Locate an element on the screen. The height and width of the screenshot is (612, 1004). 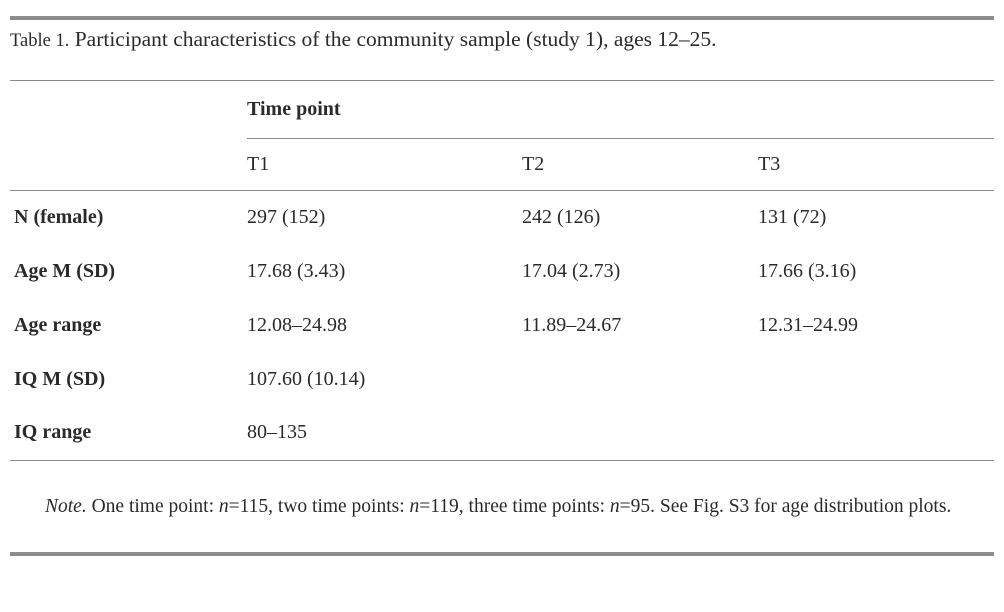
row-label: IQ M (SD) is located at coordinates (60, 378).